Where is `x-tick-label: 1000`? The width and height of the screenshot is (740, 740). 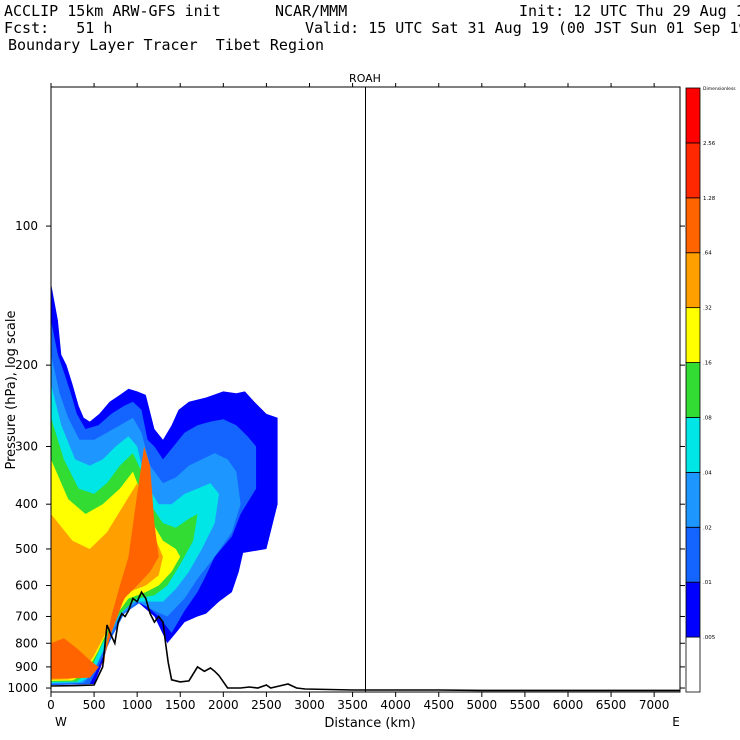 x-tick-label: 1000 is located at coordinates (137, 705).